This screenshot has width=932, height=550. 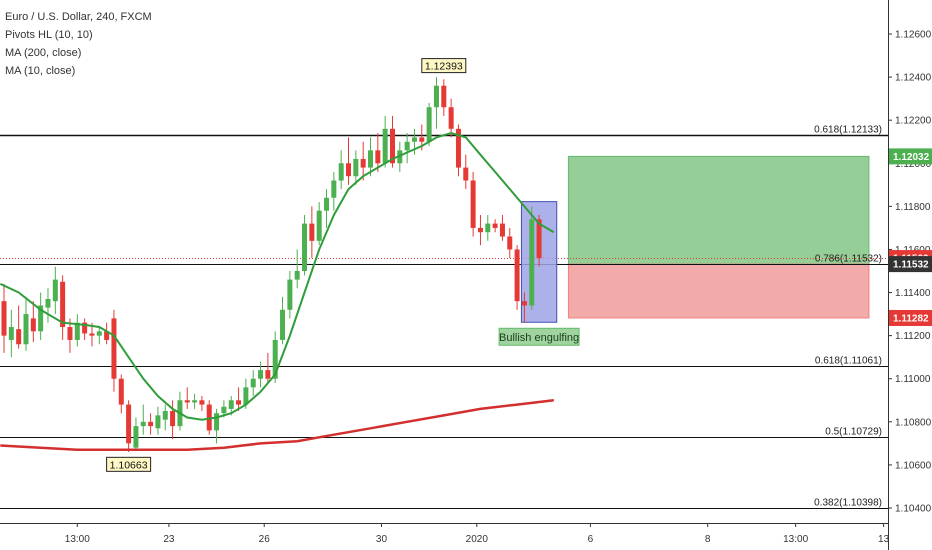 What do you see at coordinates (913, 422) in the screenshot?
I see `y-tick-label: 1.10800` at bounding box center [913, 422].